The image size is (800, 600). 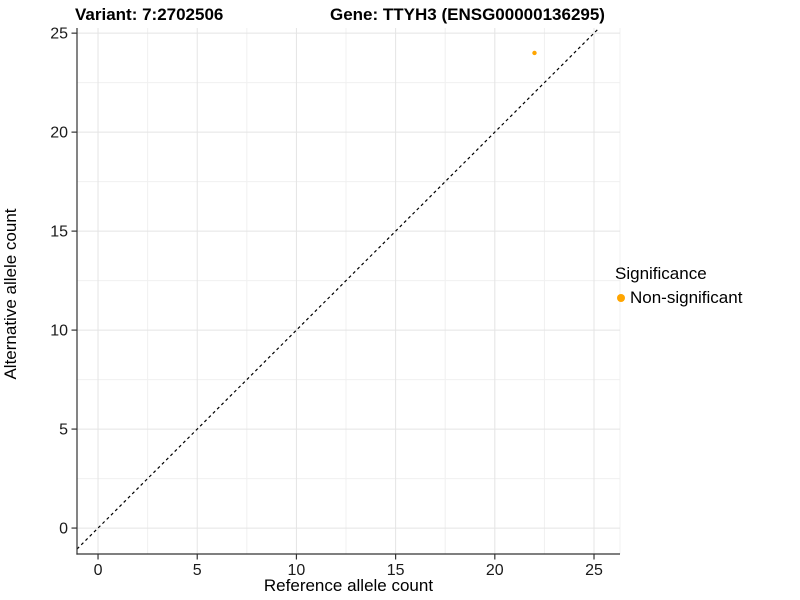 What do you see at coordinates (621, 298) in the screenshot?
I see `legend-point-icon` at bounding box center [621, 298].